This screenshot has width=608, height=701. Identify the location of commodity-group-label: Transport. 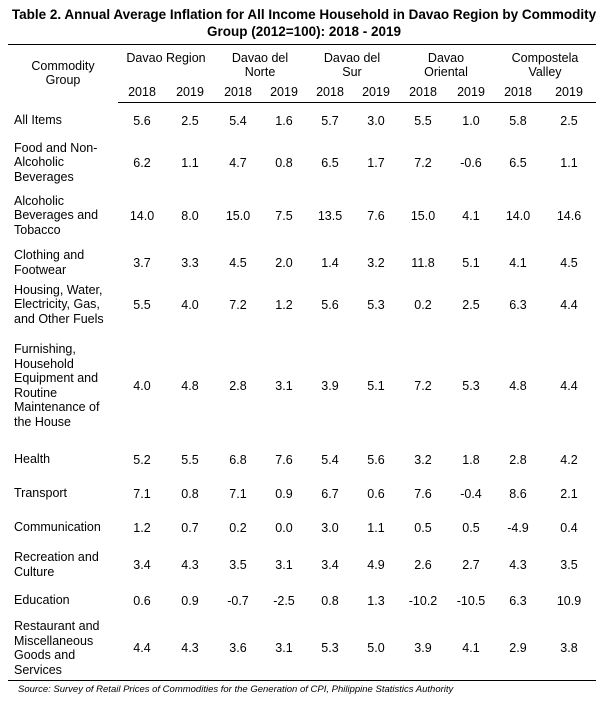
(41, 493).